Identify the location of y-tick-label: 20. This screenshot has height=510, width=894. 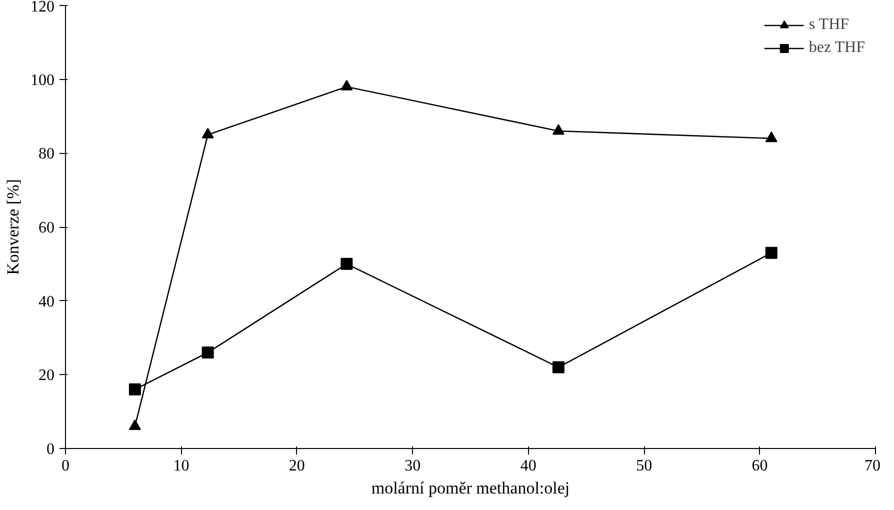
(46, 375).